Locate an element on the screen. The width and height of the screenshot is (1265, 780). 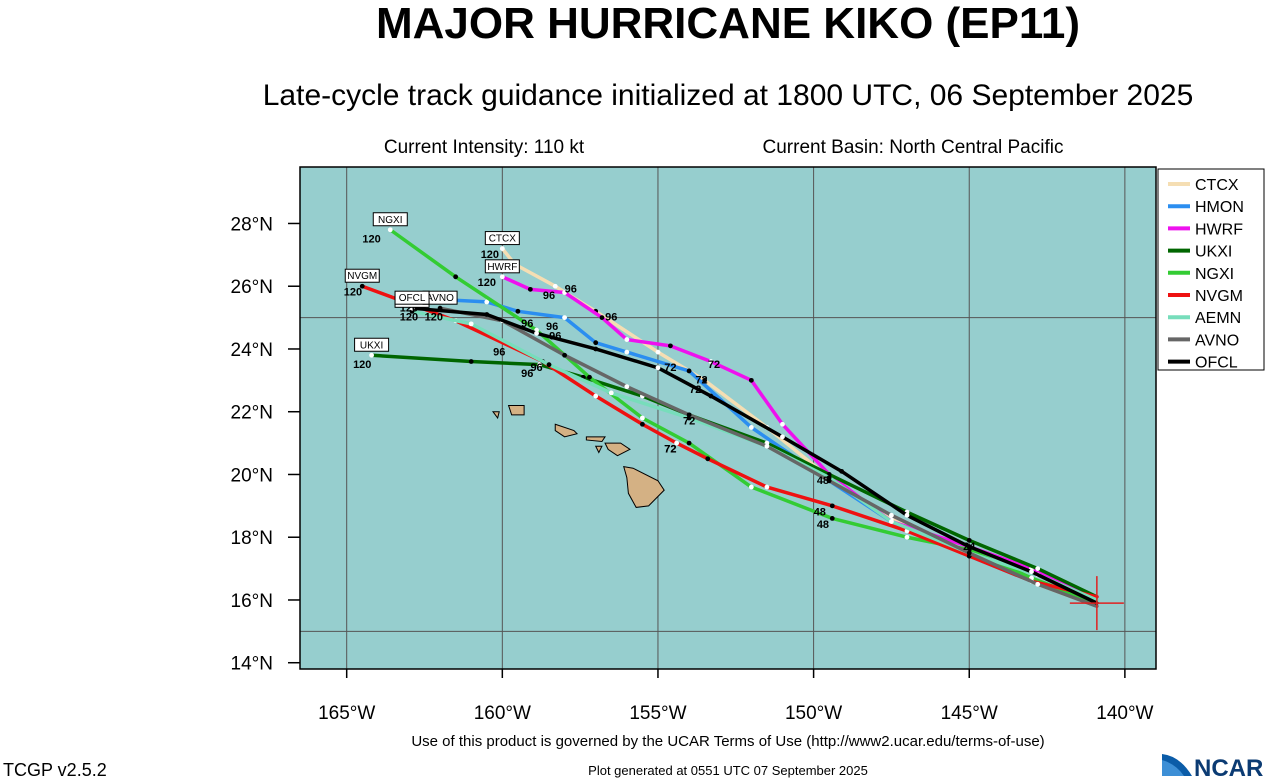
y-tick-label: 26°N is located at coordinates (252, 287).